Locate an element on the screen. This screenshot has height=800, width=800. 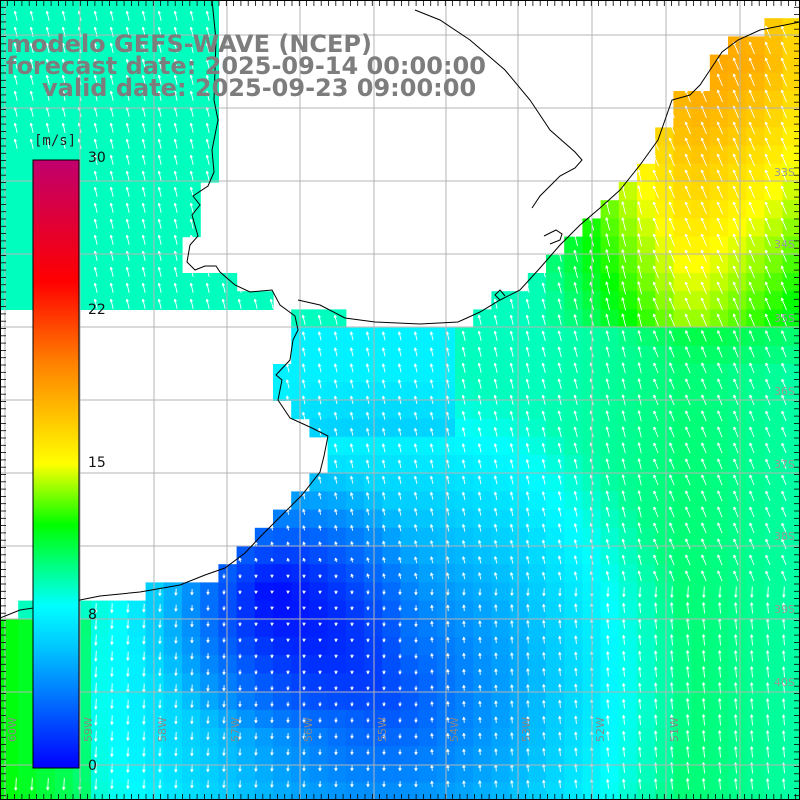
lon-label-60w: 60W is located at coordinates (12, 729).